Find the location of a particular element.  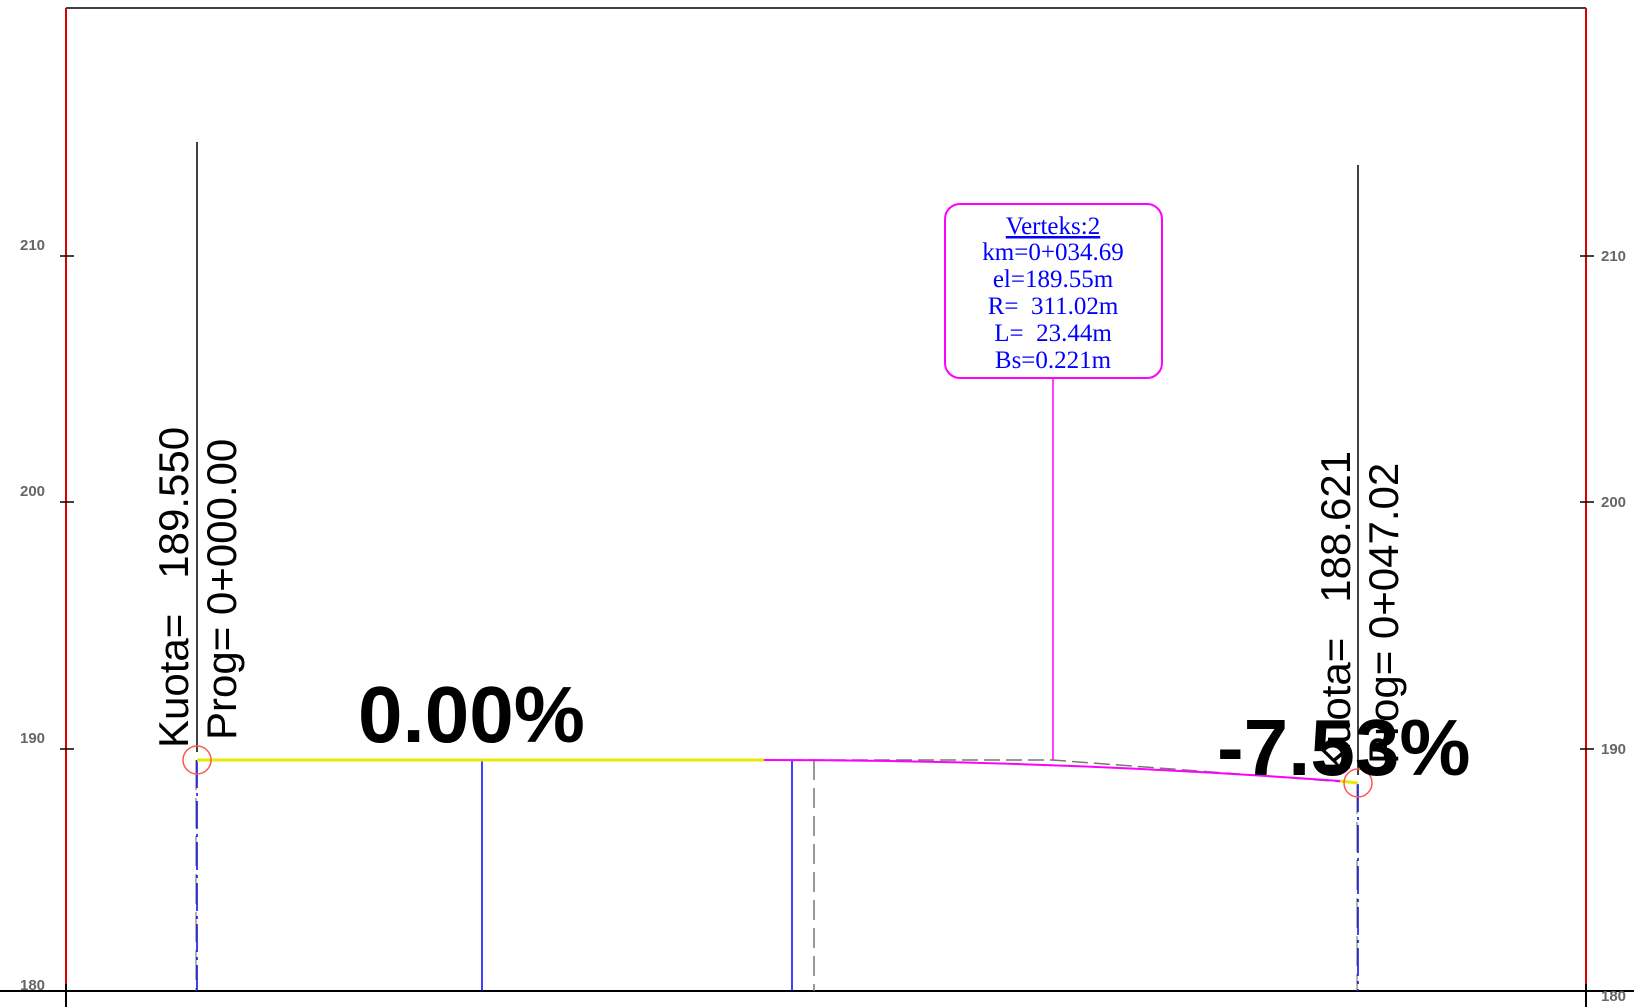

left-tick-label-200: 200 is located at coordinates (32, 491).